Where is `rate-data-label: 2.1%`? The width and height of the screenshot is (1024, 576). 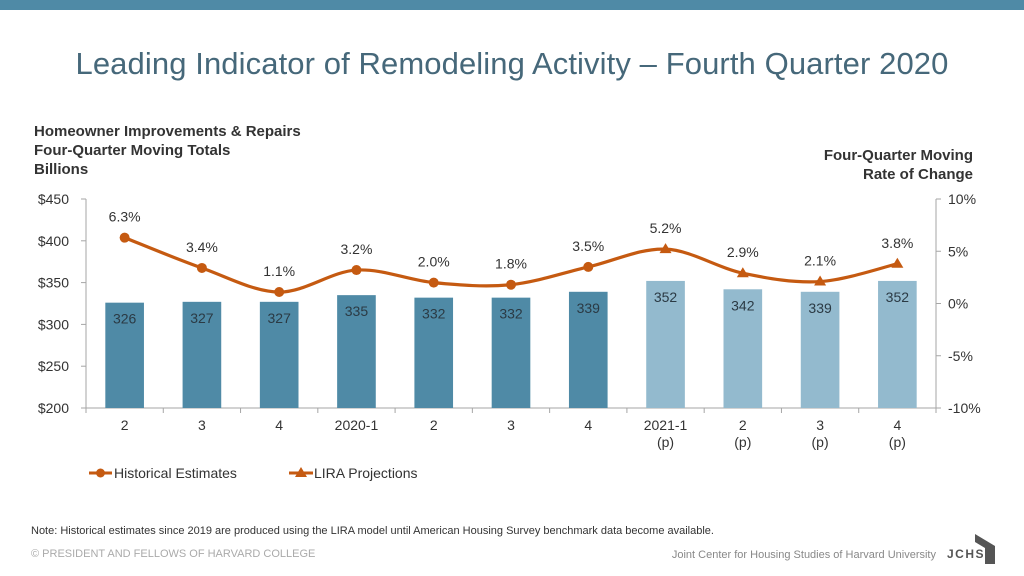 rate-data-label: 2.1% is located at coordinates (820, 261).